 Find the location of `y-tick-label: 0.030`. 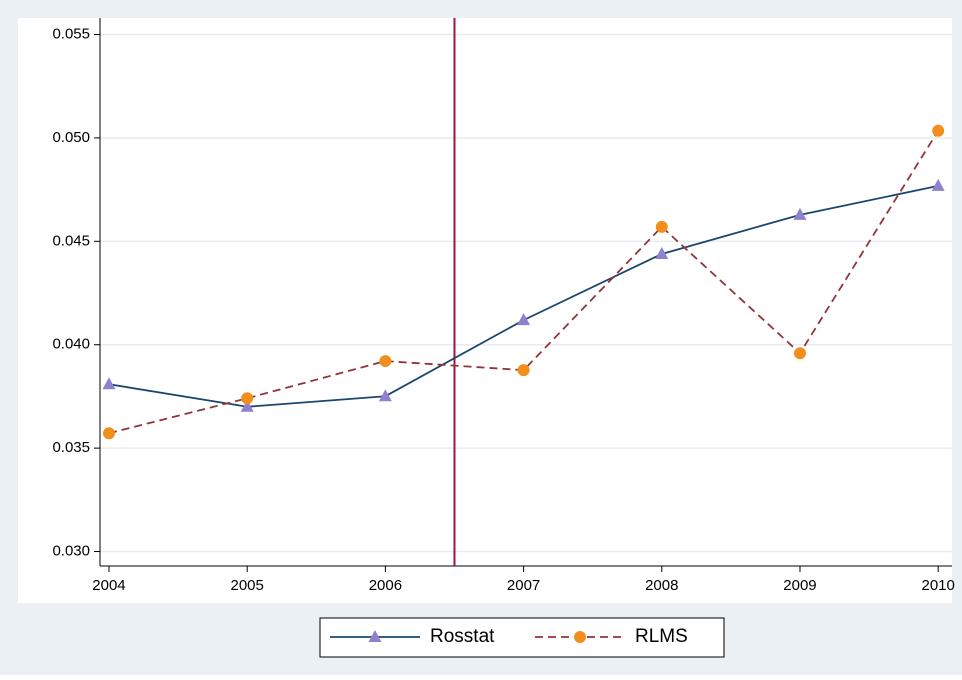

y-tick-label: 0.030 is located at coordinates (71, 550).